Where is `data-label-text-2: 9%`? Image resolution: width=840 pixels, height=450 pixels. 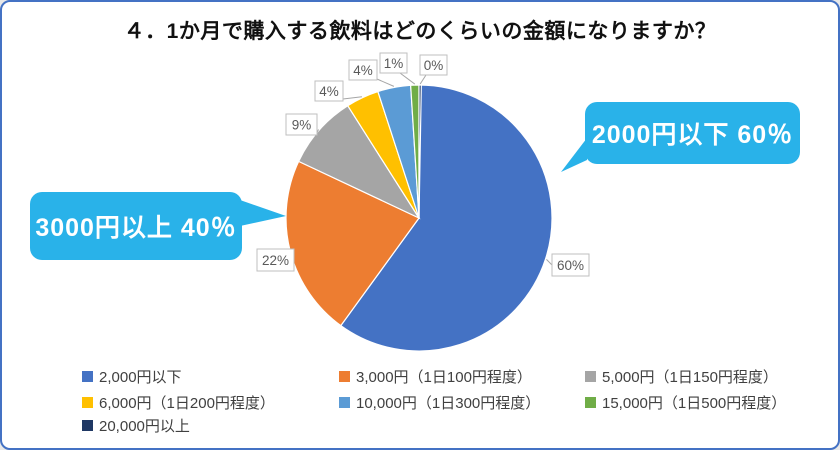 data-label-text-2: 9% is located at coordinates (302, 125).